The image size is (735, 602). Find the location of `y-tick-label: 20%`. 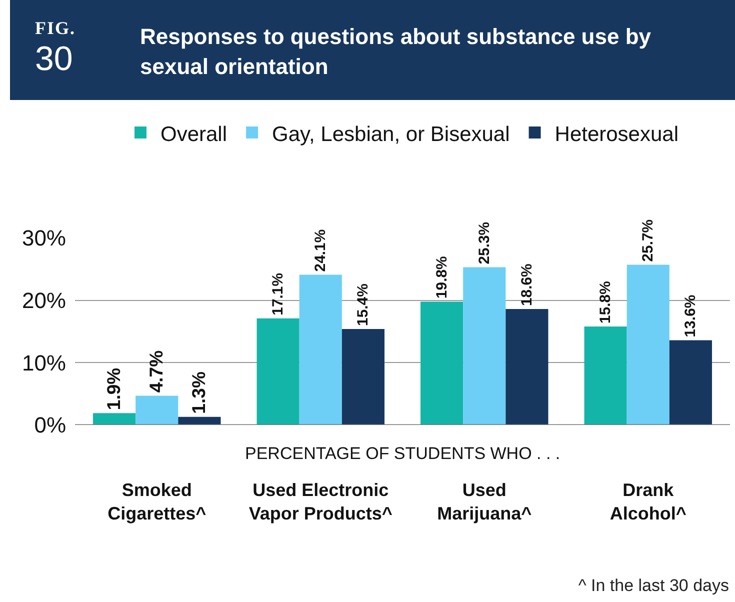

y-tick-label: 20% is located at coordinates (44, 301).